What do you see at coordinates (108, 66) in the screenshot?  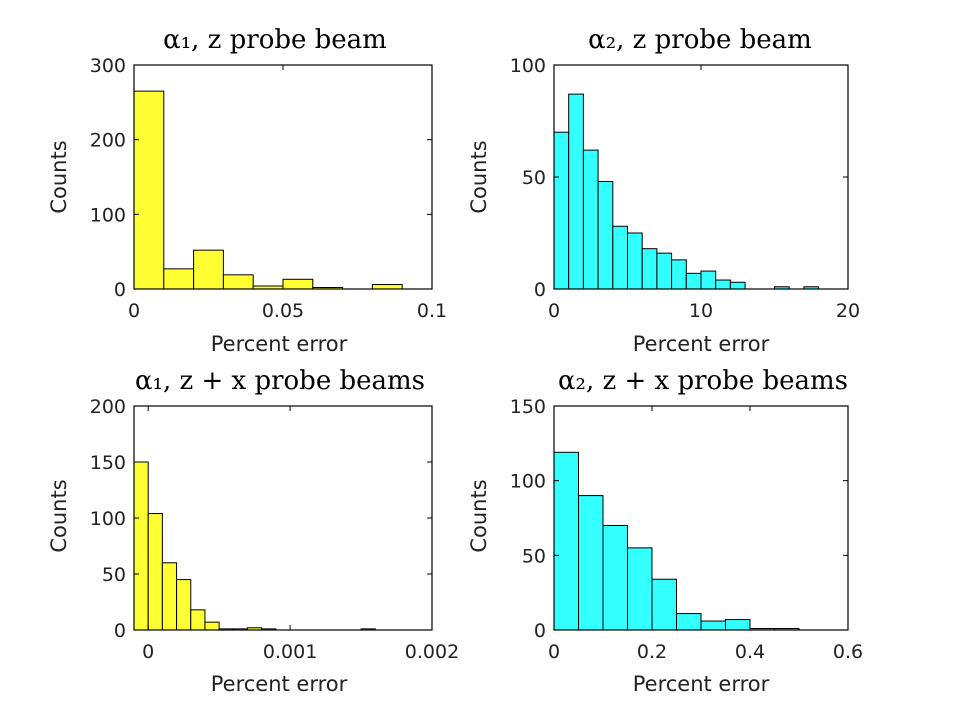 I see `y-tick-label: 300` at bounding box center [108, 66].